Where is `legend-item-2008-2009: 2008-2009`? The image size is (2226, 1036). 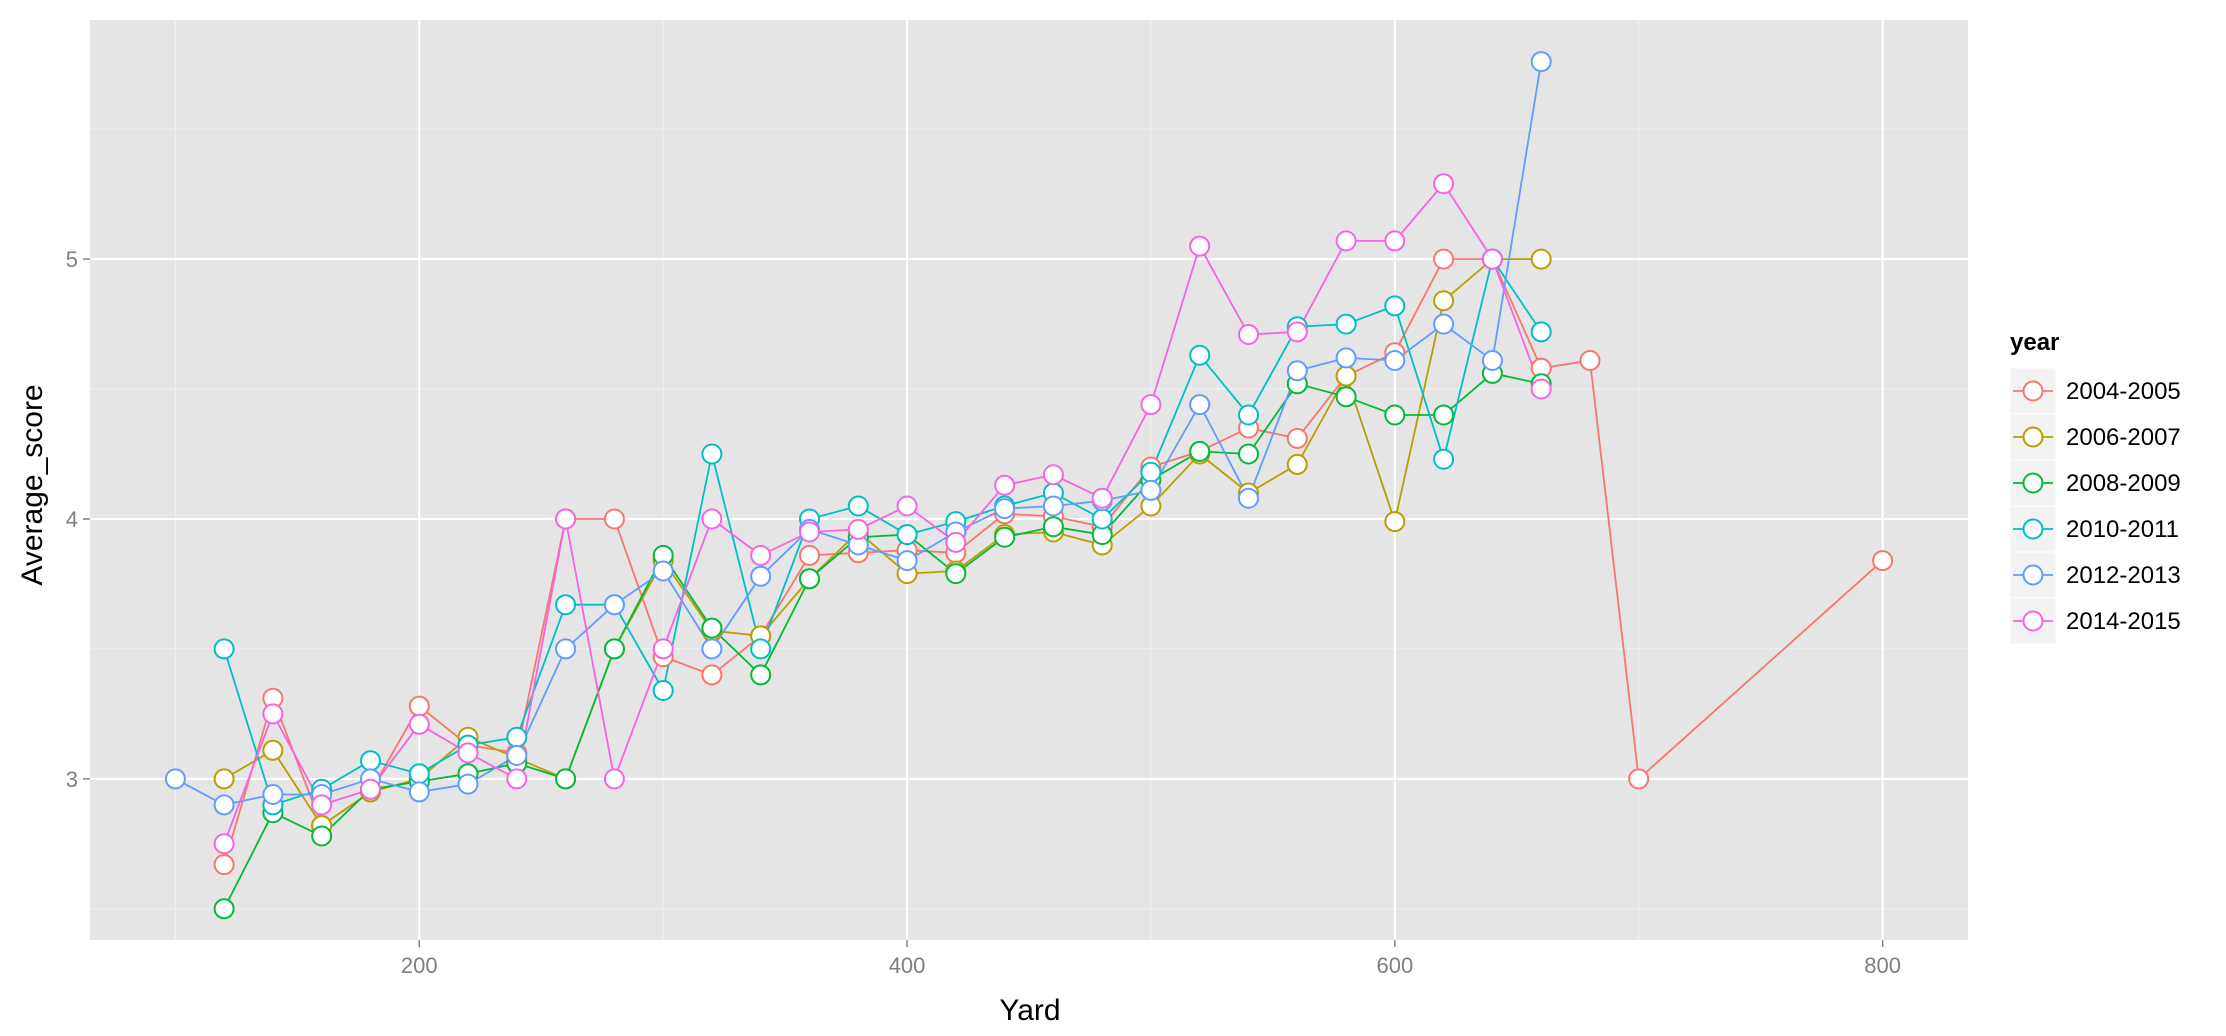 legend-item-2008-2009: 2008-2009 is located at coordinates (2095, 483).